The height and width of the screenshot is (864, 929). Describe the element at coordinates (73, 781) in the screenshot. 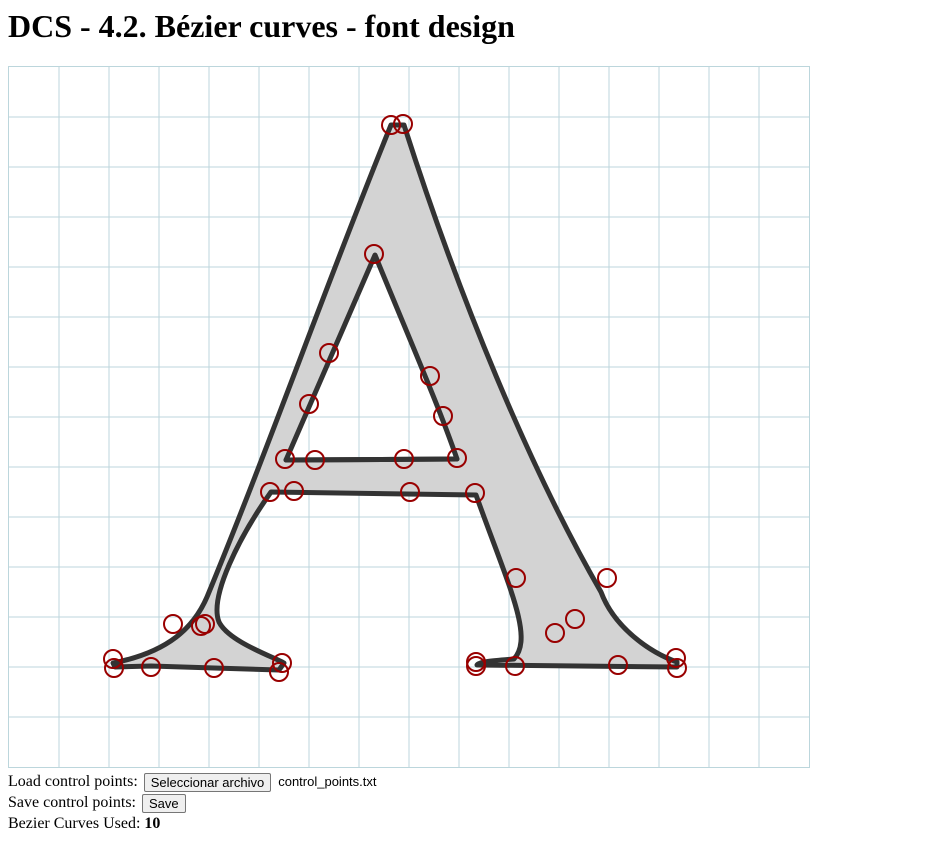

I see `load-label: Load control points:` at that location.